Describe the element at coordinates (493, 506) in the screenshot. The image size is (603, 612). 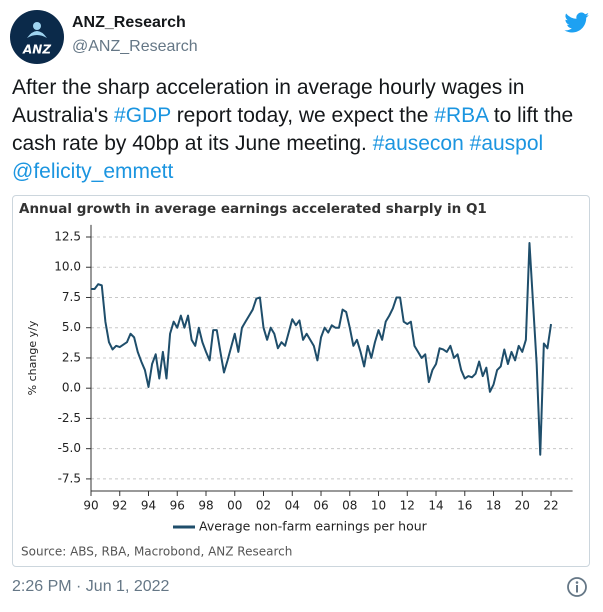
I see `x-tick-label: 18` at that location.